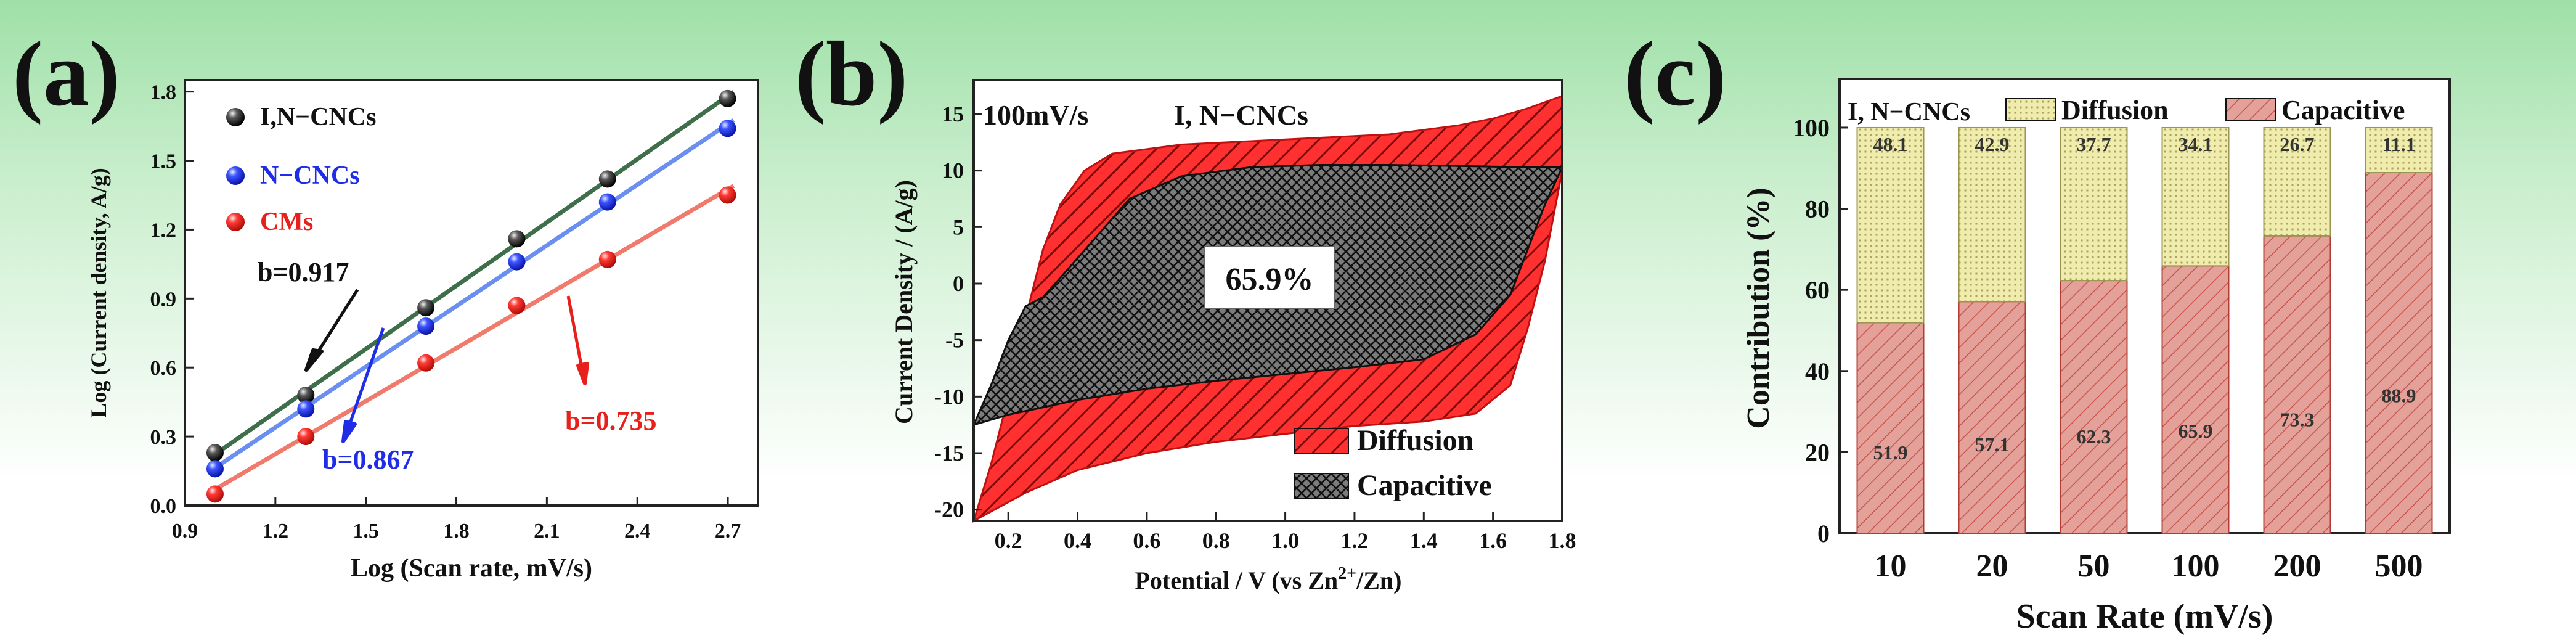  Describe the element at coordinates (953, 114) in the screenshot. I see `y-tick-label: 15` at that location.